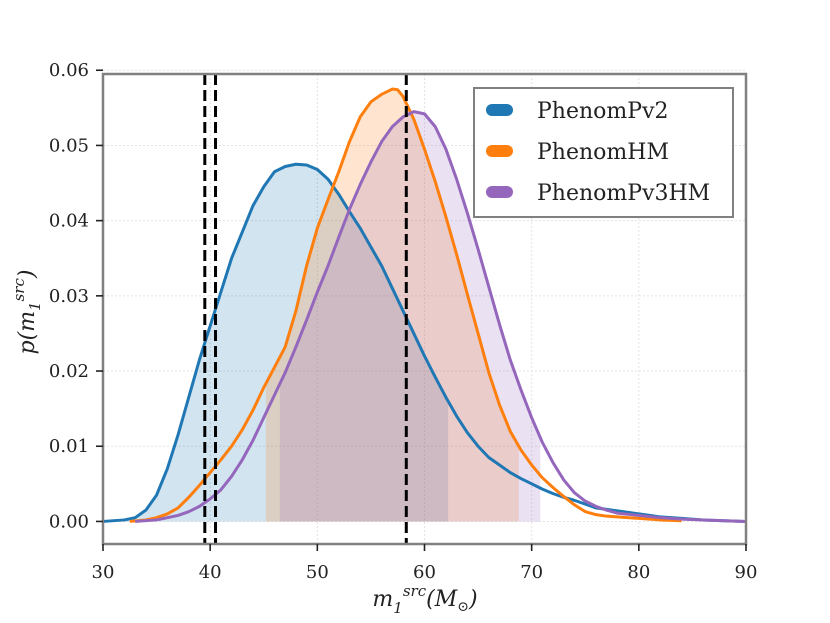 Image resolution: width=830 pixels, height=623 pixels. I want to click on legend-box, so click(603, 152).